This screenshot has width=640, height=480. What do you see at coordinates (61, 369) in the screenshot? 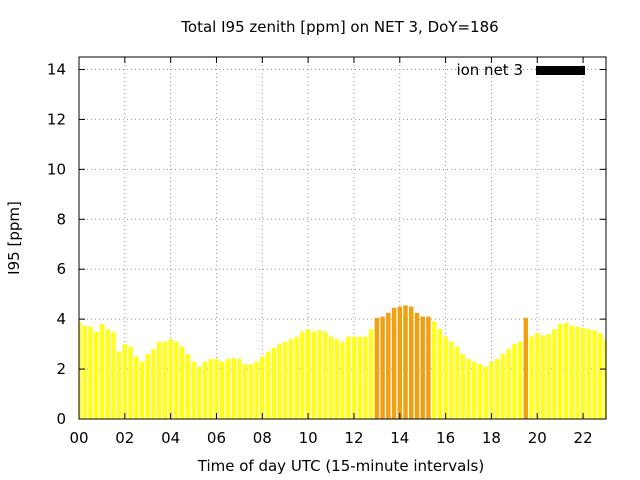
I see `y-tick-label: 2` at bounding box center [61, 369].